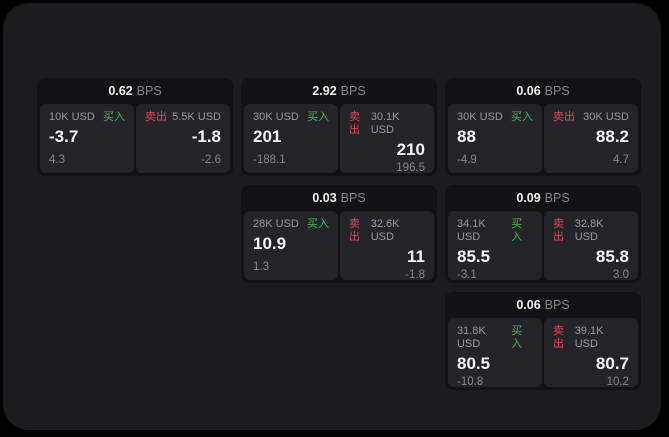  Describe the element at coordinates (621, 275) in the screenshot. I see `sell-delta: 3.0` at that location.